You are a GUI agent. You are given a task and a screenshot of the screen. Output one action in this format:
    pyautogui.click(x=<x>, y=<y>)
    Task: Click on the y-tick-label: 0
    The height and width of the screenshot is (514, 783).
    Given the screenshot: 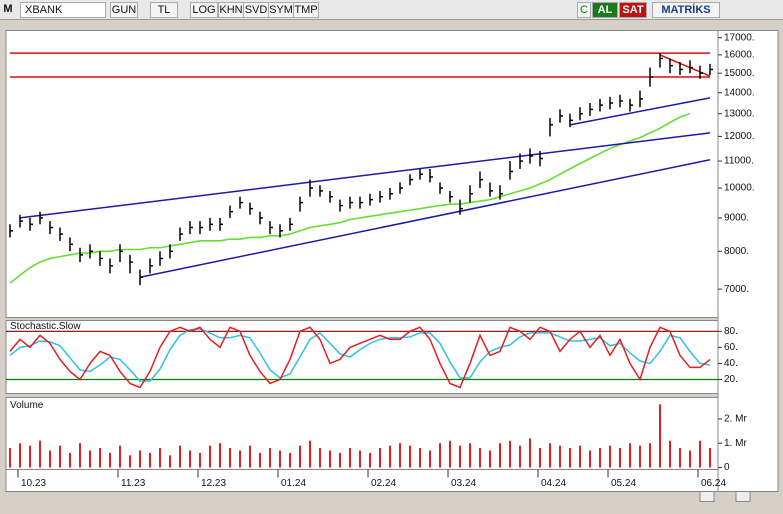 What is the action you would take?
    pyautogui.click(x=727, y=467)
    